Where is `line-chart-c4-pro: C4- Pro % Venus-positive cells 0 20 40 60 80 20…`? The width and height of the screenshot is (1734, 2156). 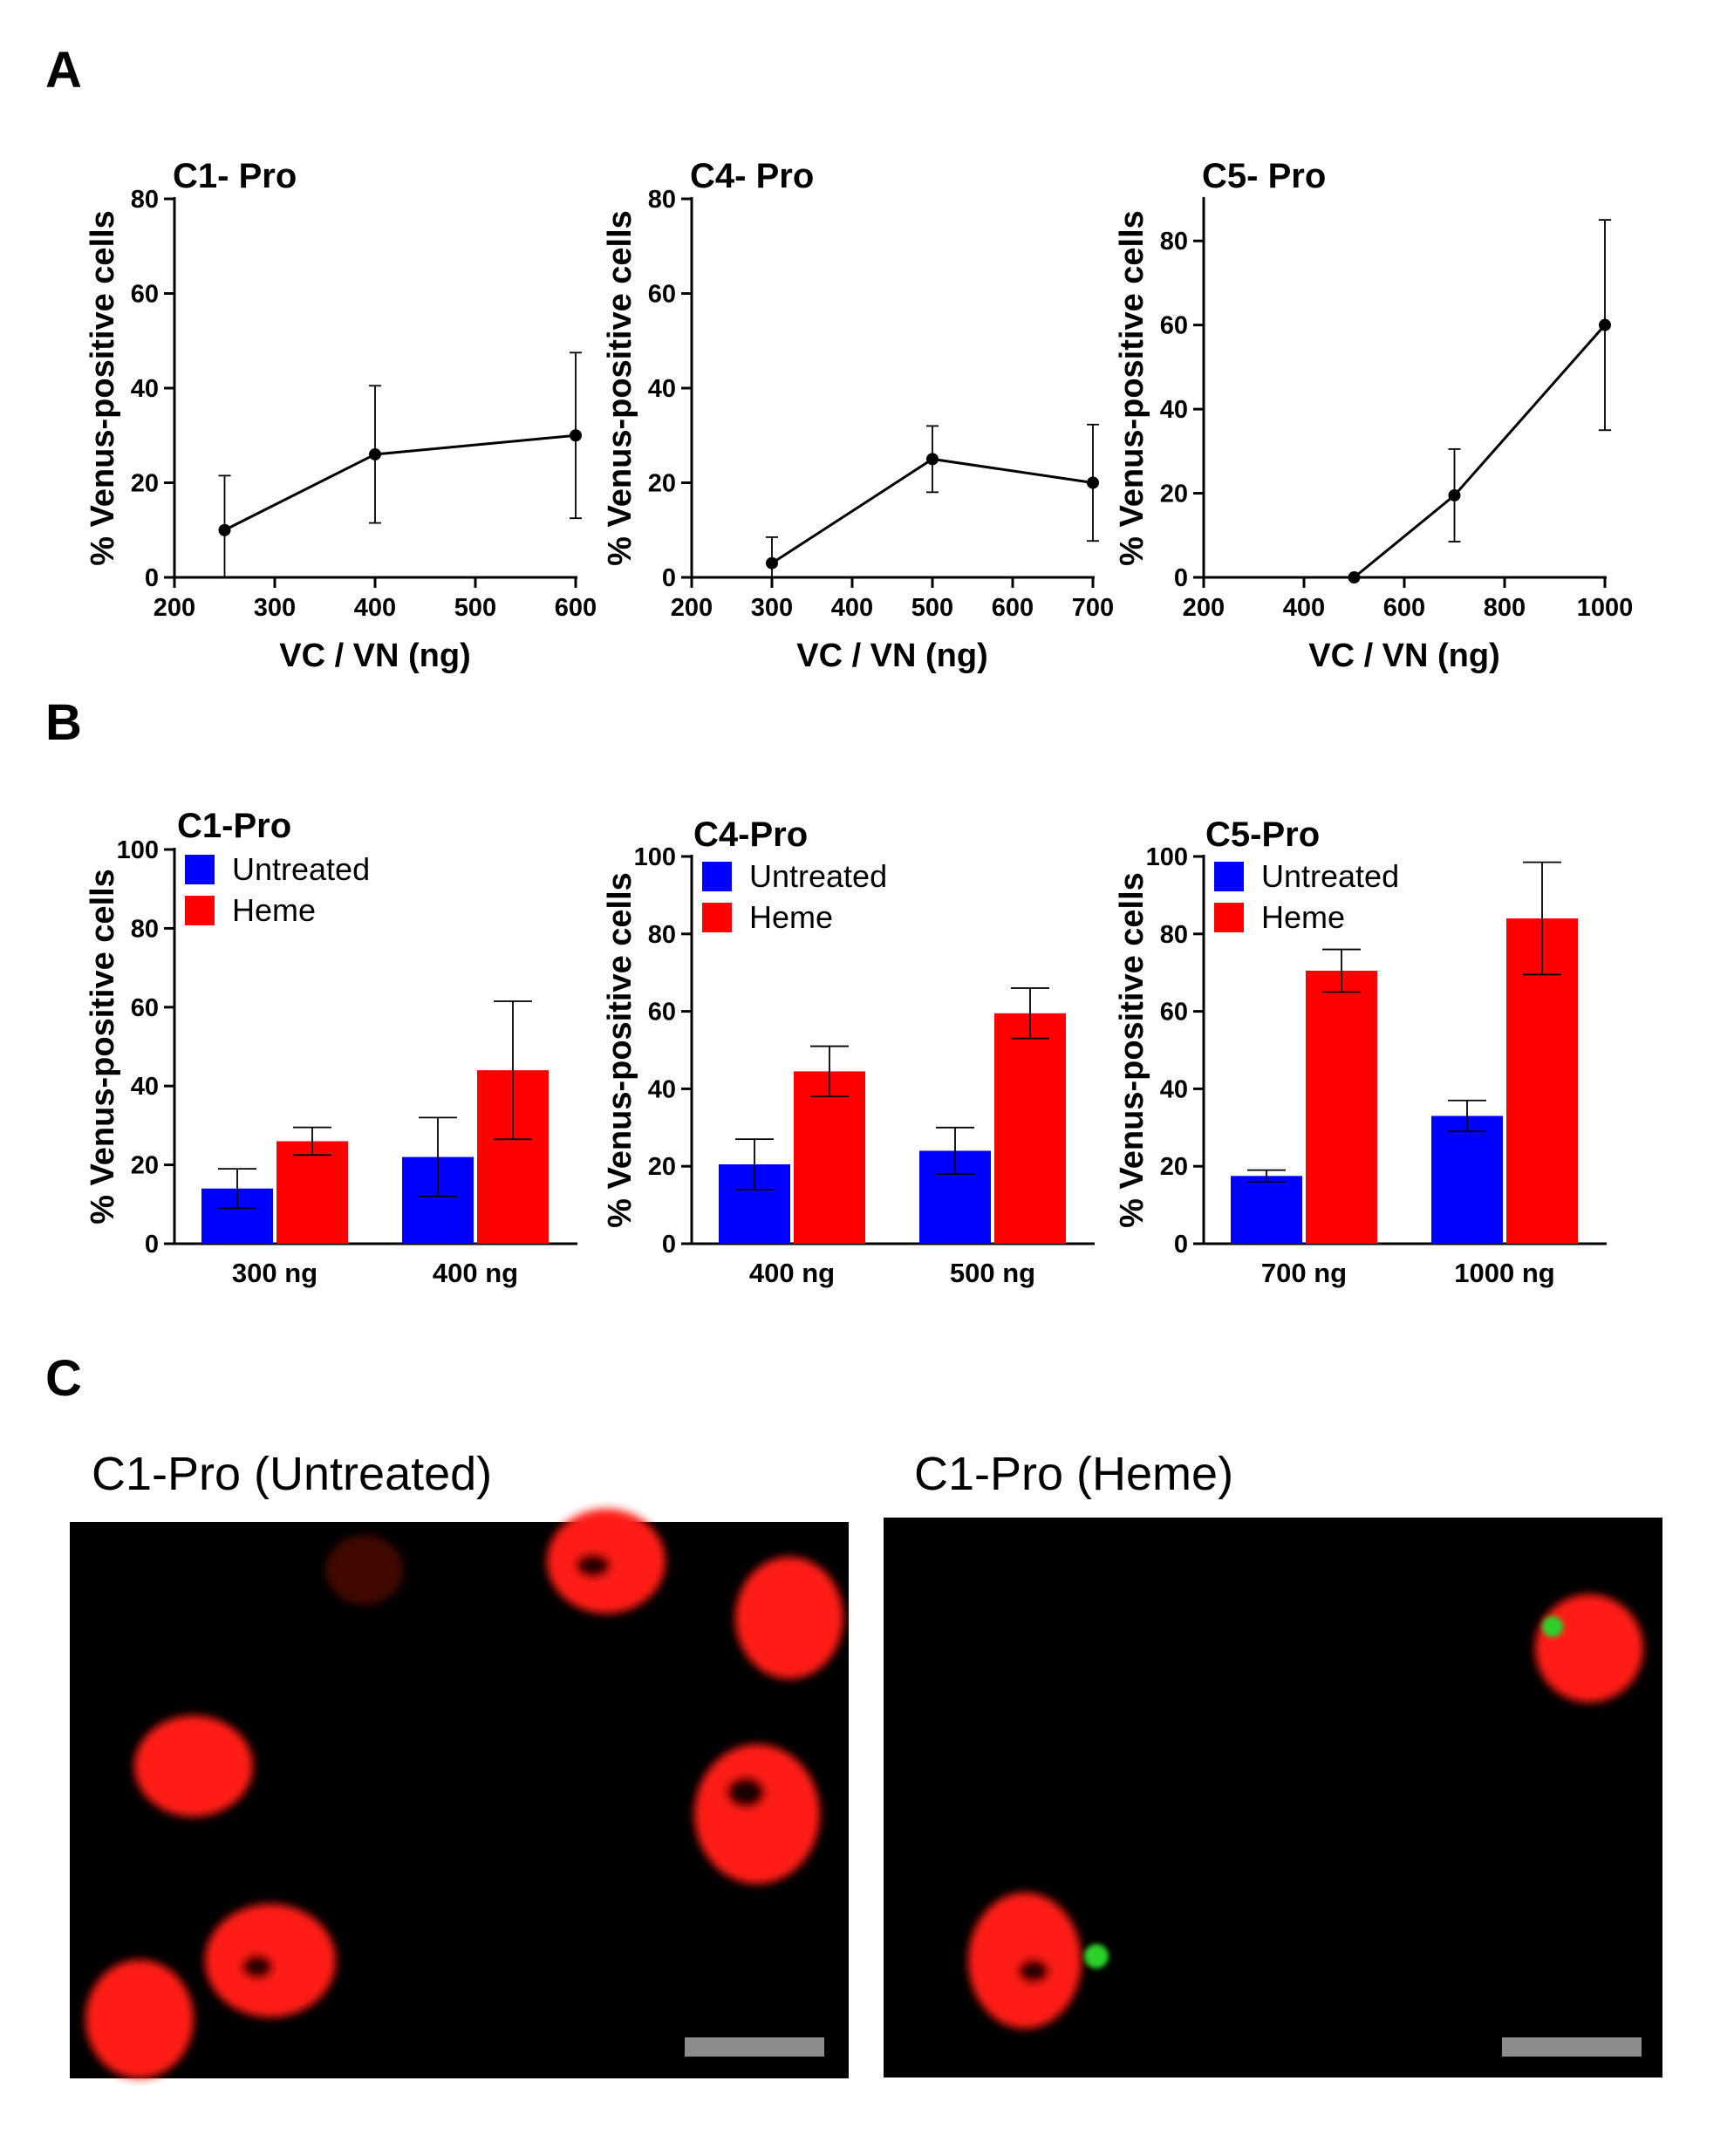
line-chart-c4-pro: C4- Pro % Venus-positive cells 0 20 40 60 80 20… is located at coordinates (858, 416).